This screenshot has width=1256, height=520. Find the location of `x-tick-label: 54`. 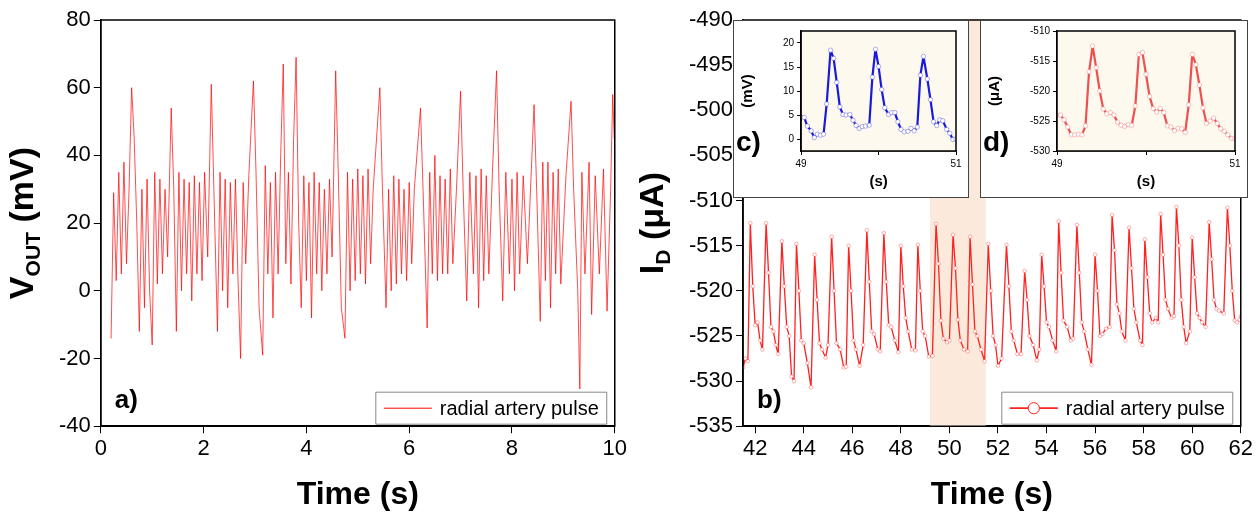

x-tick-label: 54 is located at coordinates (1046, 448).